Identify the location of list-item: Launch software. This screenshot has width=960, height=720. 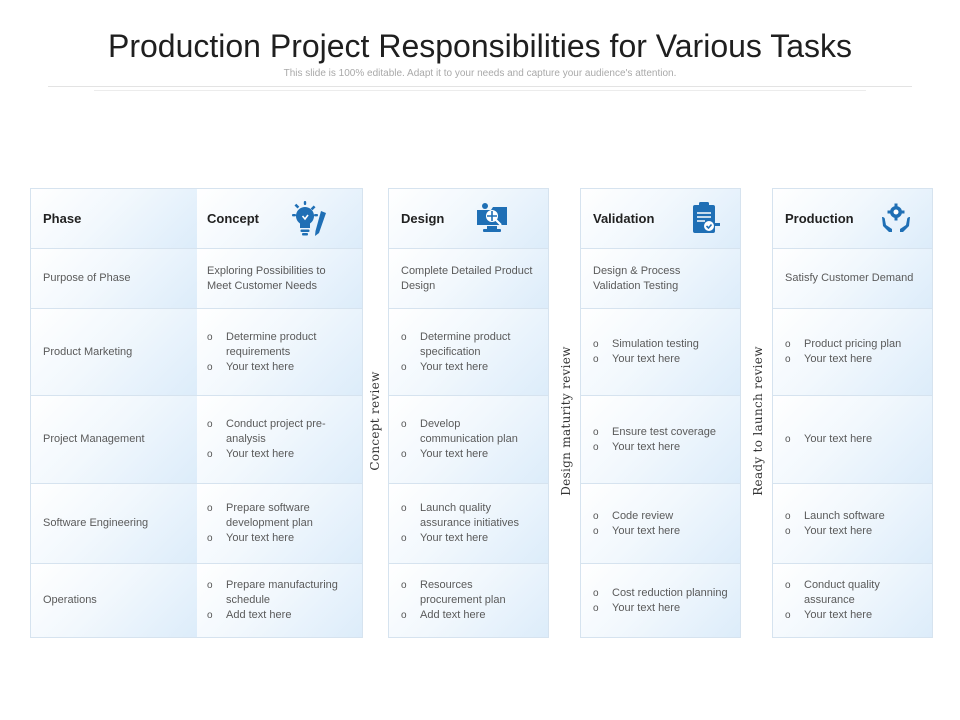
(835, 516).